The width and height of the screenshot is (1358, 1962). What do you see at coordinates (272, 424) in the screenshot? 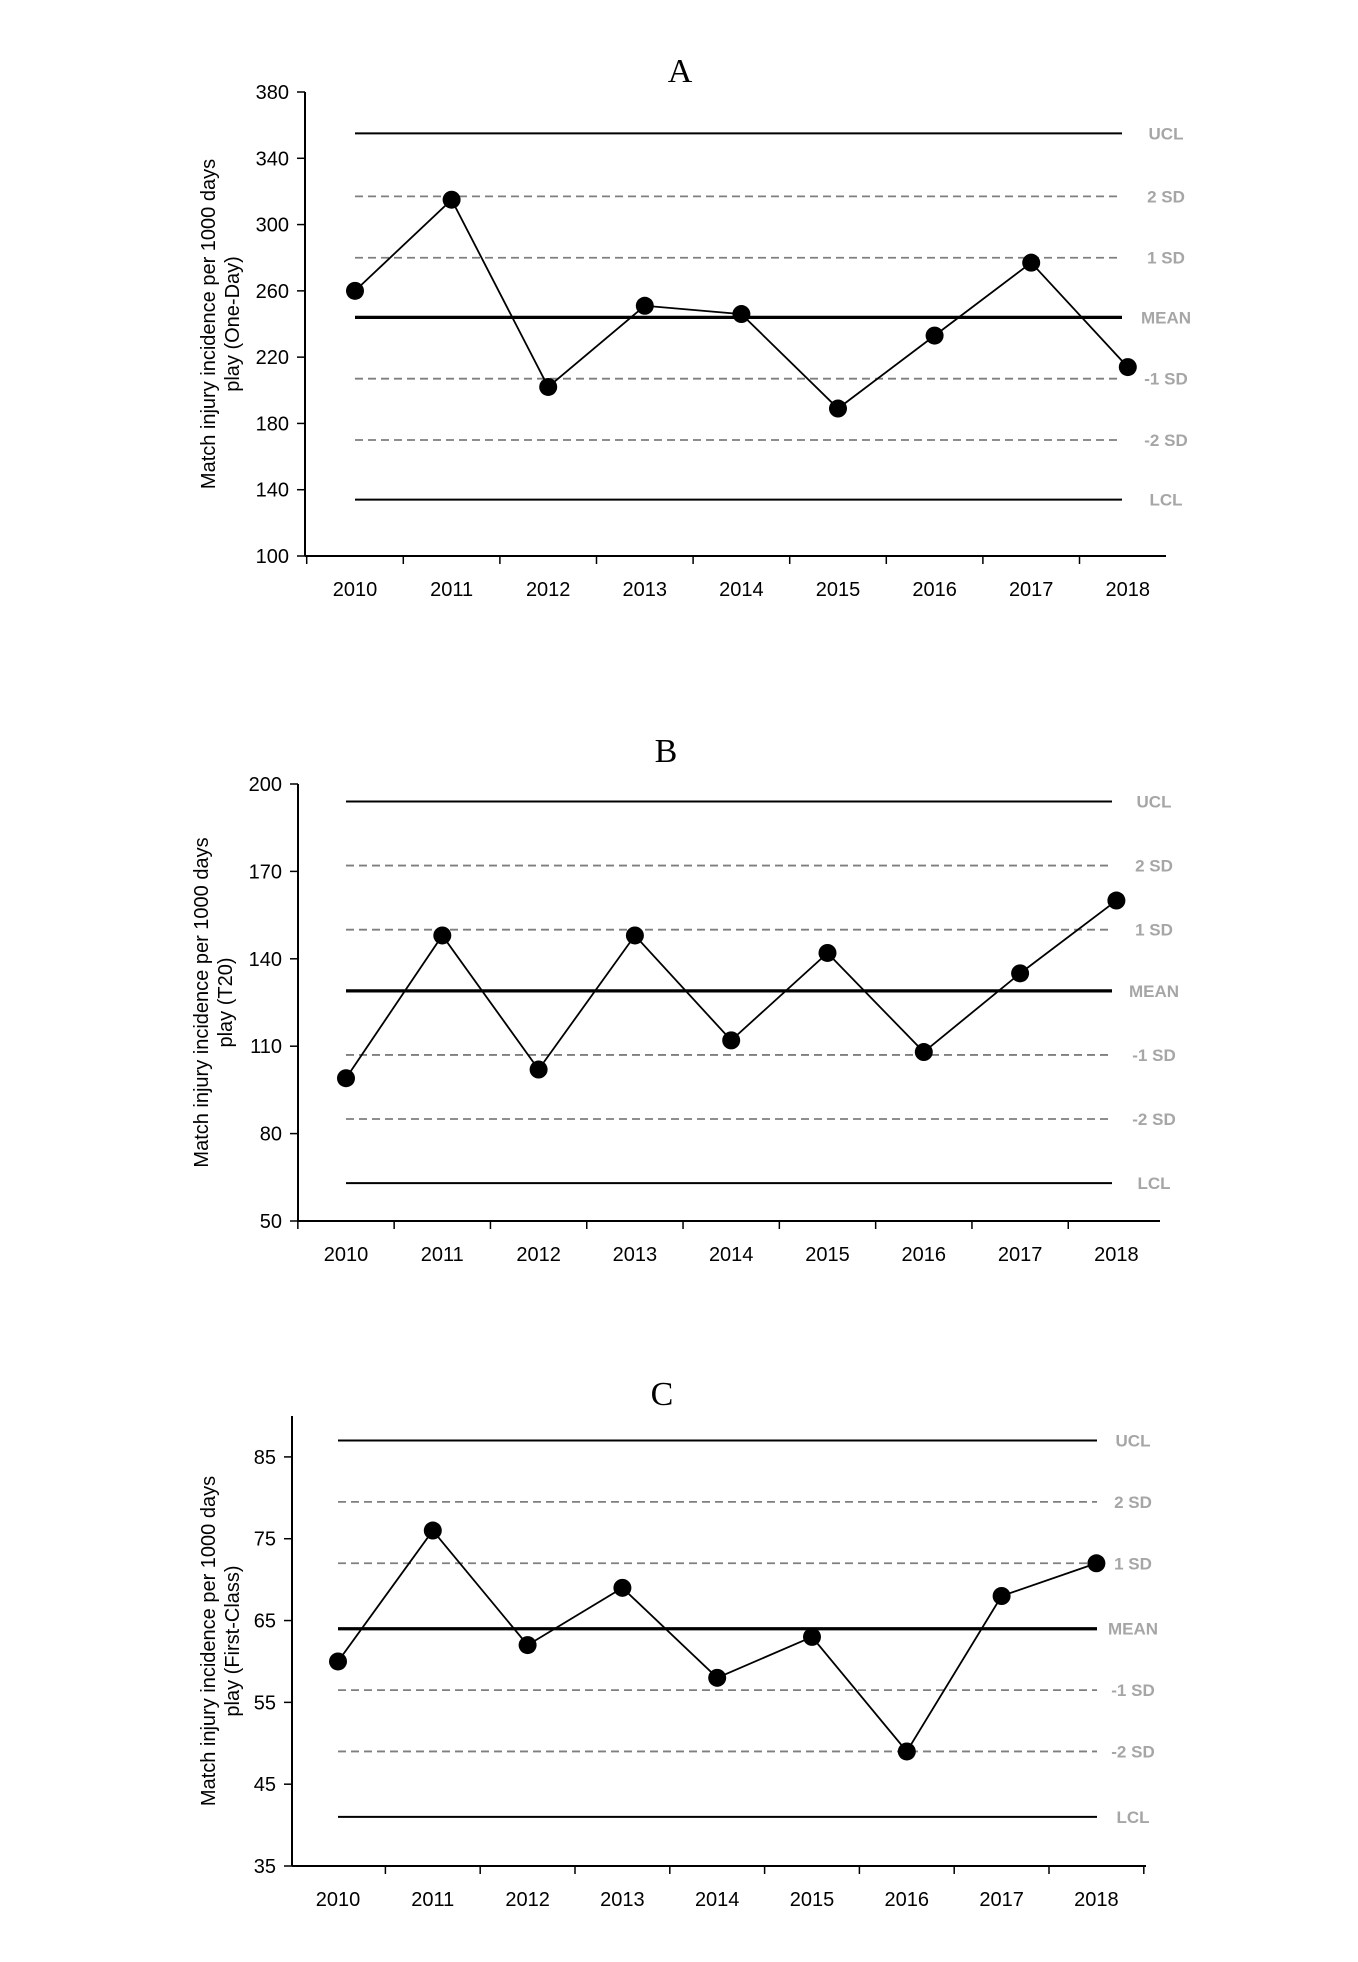
I see `y-tick-label: 180` at bounding box center [272, 424].